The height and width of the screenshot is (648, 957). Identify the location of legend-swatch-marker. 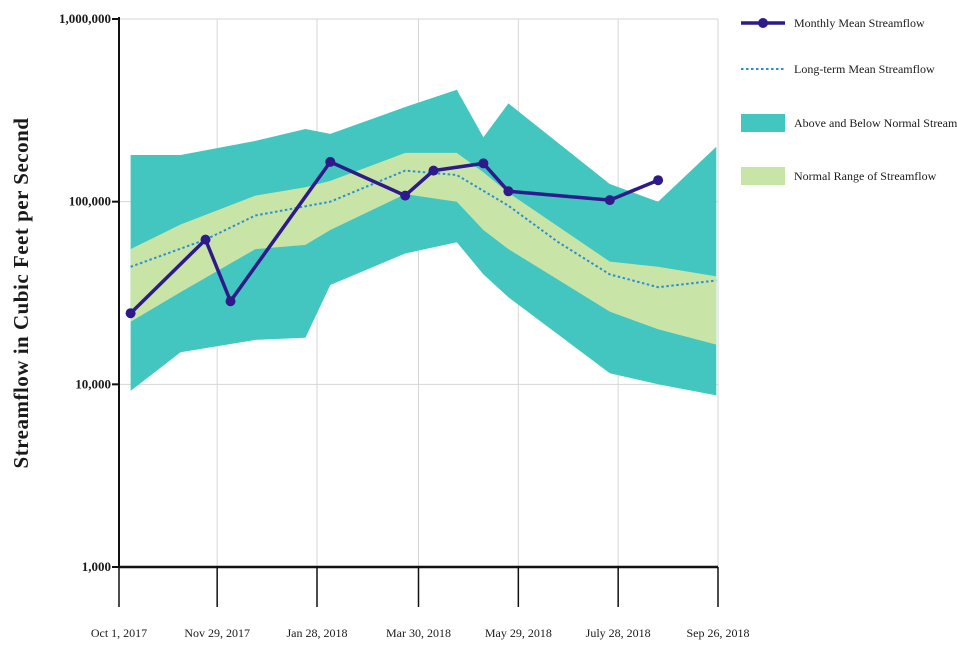
(763, 23).